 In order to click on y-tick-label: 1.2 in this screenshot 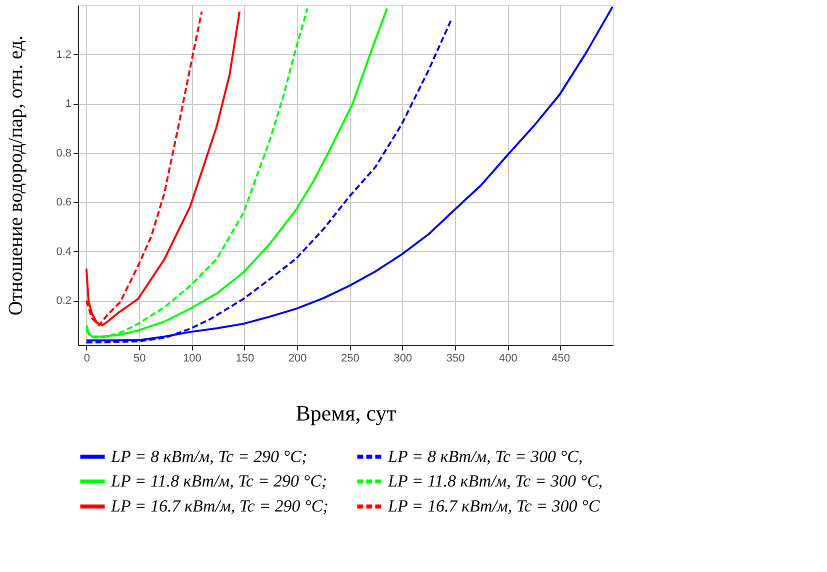, I will do `click(64, 54)`.